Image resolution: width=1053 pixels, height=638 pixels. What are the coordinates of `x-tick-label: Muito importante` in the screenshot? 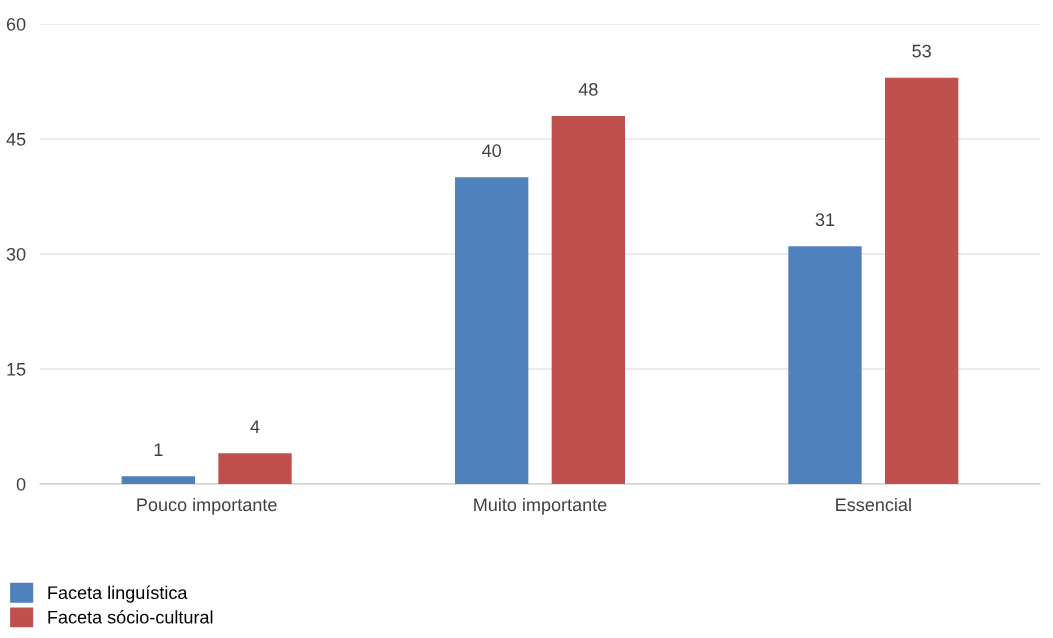 It's located at (540, 506).